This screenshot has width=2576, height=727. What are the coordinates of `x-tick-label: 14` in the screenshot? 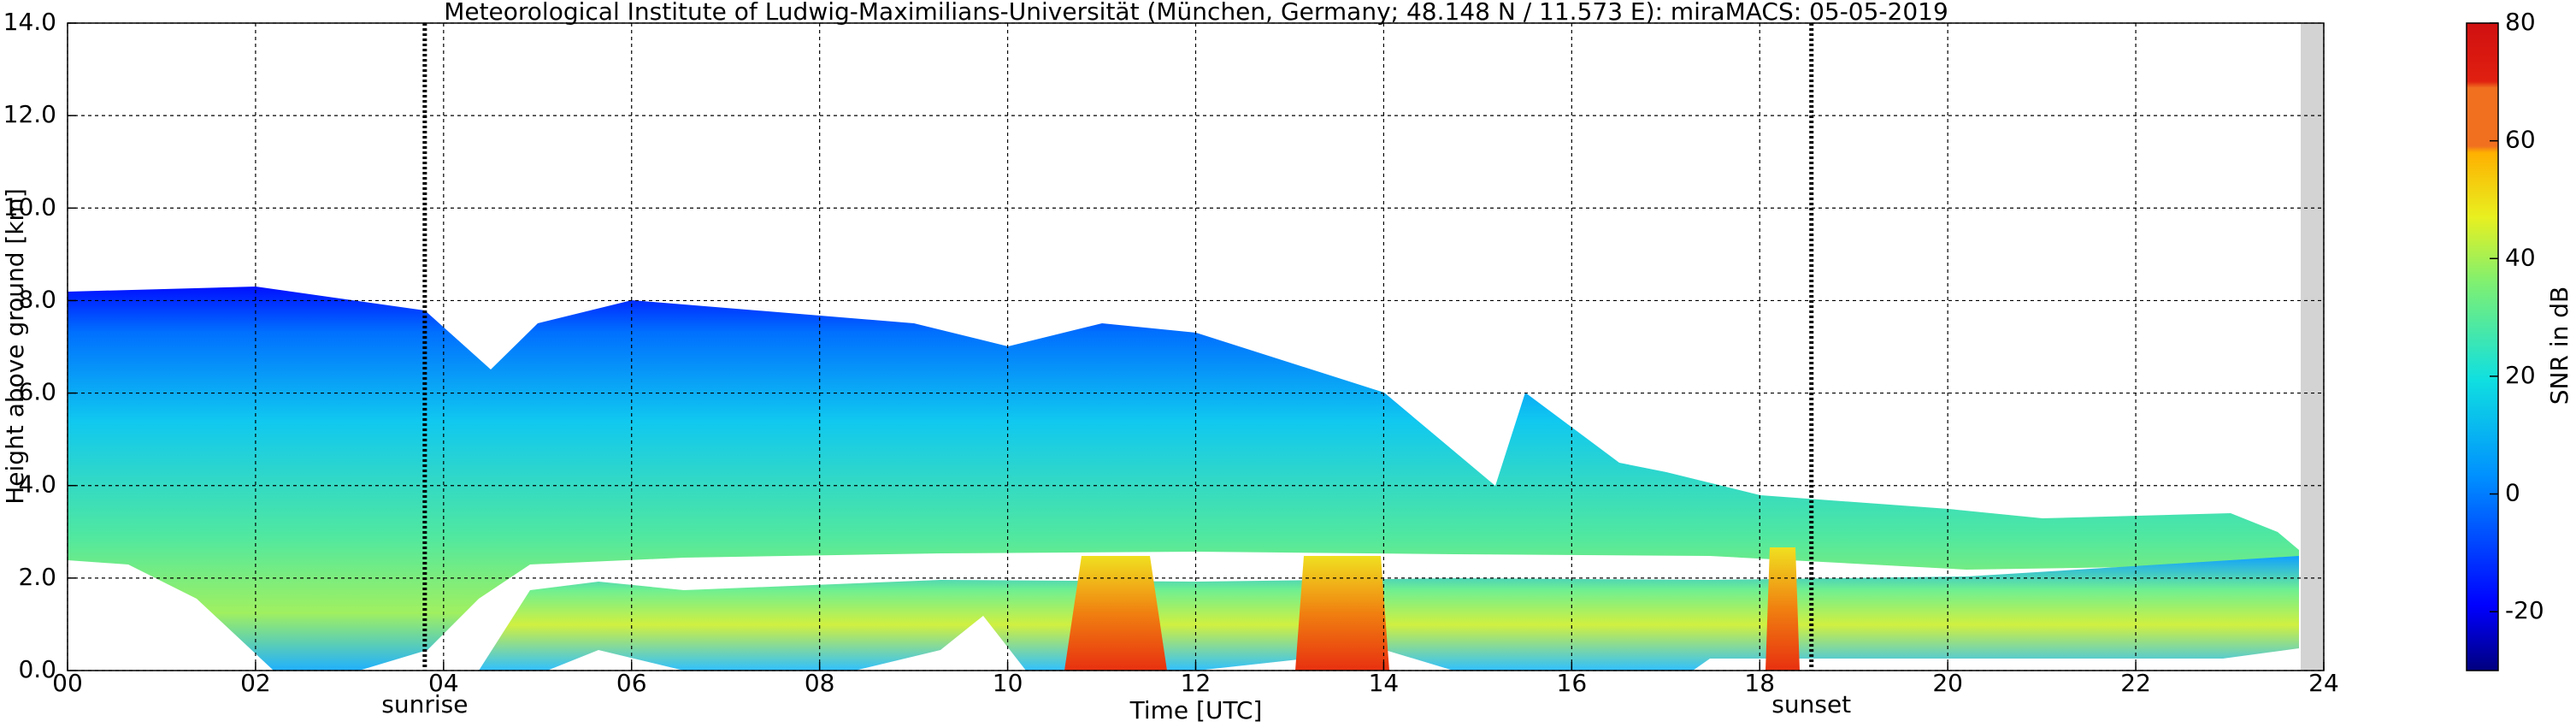 It's located at (1384, 683).